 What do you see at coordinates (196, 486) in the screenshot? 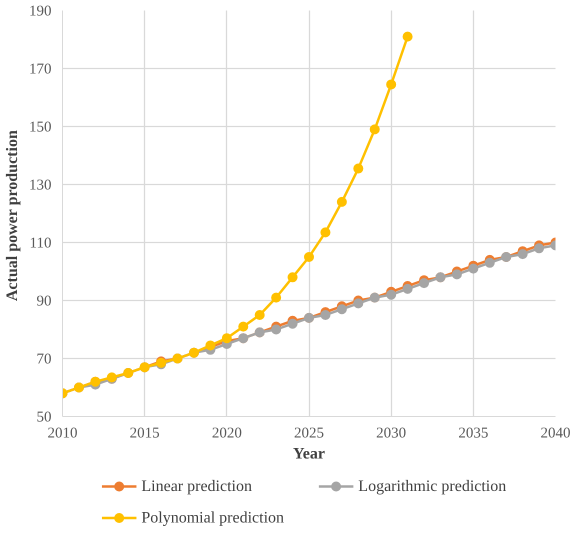
I see `legend-label: Linear prediction` at bounding box center [196, 486].